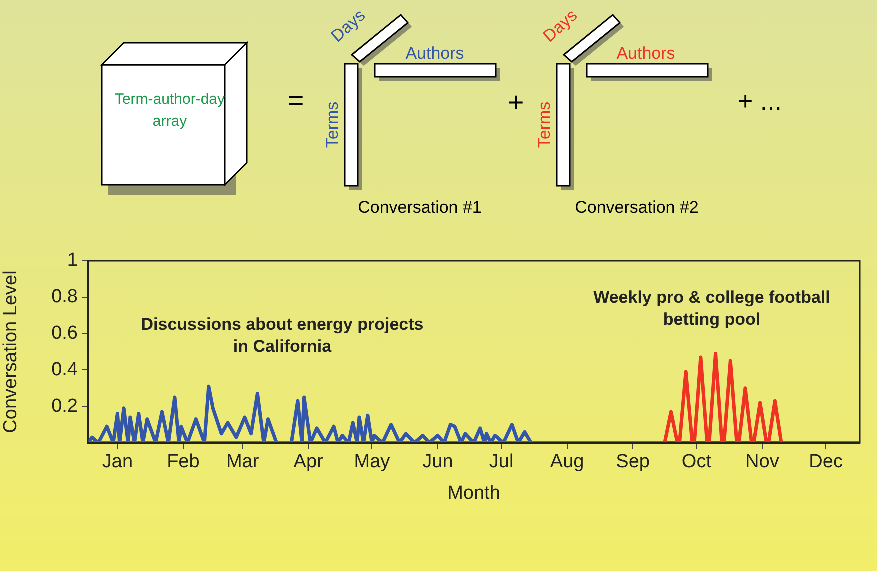 The width and height of the screenshot is (877, 571). Describe the element at coordinates (438, 462) in the screenshot. I see `x-tick-label: Jun` at that location.